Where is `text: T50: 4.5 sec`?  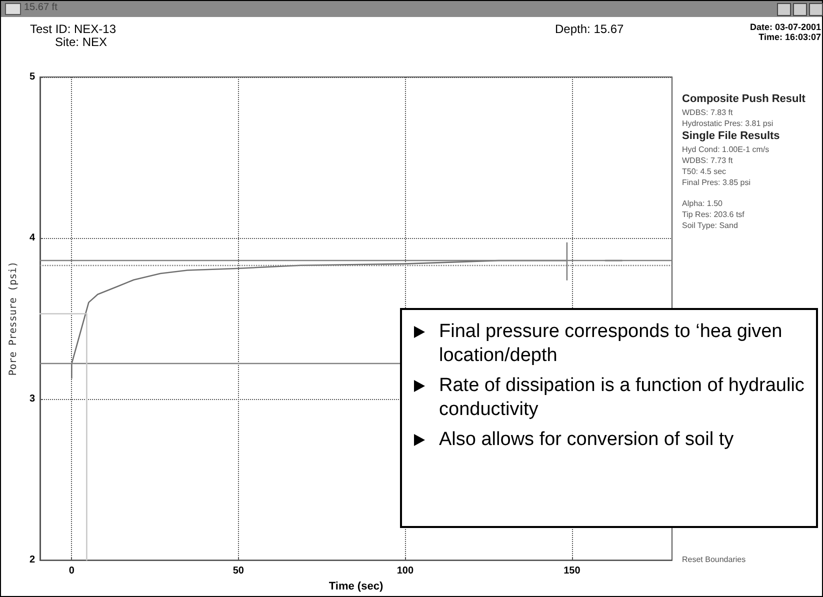
text: T50: 4.5 sec is located at coordinates (704, 171).